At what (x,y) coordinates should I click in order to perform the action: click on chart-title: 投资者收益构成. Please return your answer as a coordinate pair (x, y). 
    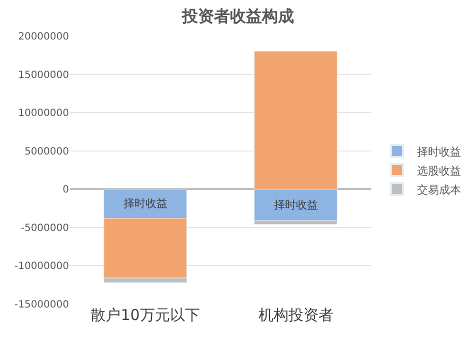
    Looking at the image, I should click on (237, 16).